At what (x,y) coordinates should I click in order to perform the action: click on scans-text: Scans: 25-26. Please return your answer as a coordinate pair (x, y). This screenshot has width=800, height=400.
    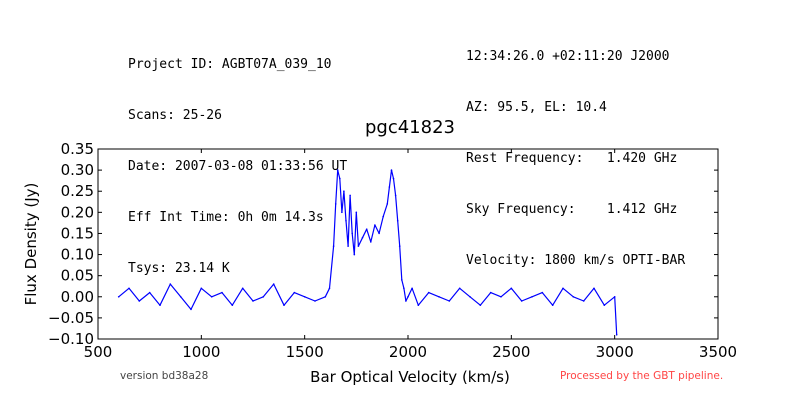
    Looking at the image, I should click on (175, 115).